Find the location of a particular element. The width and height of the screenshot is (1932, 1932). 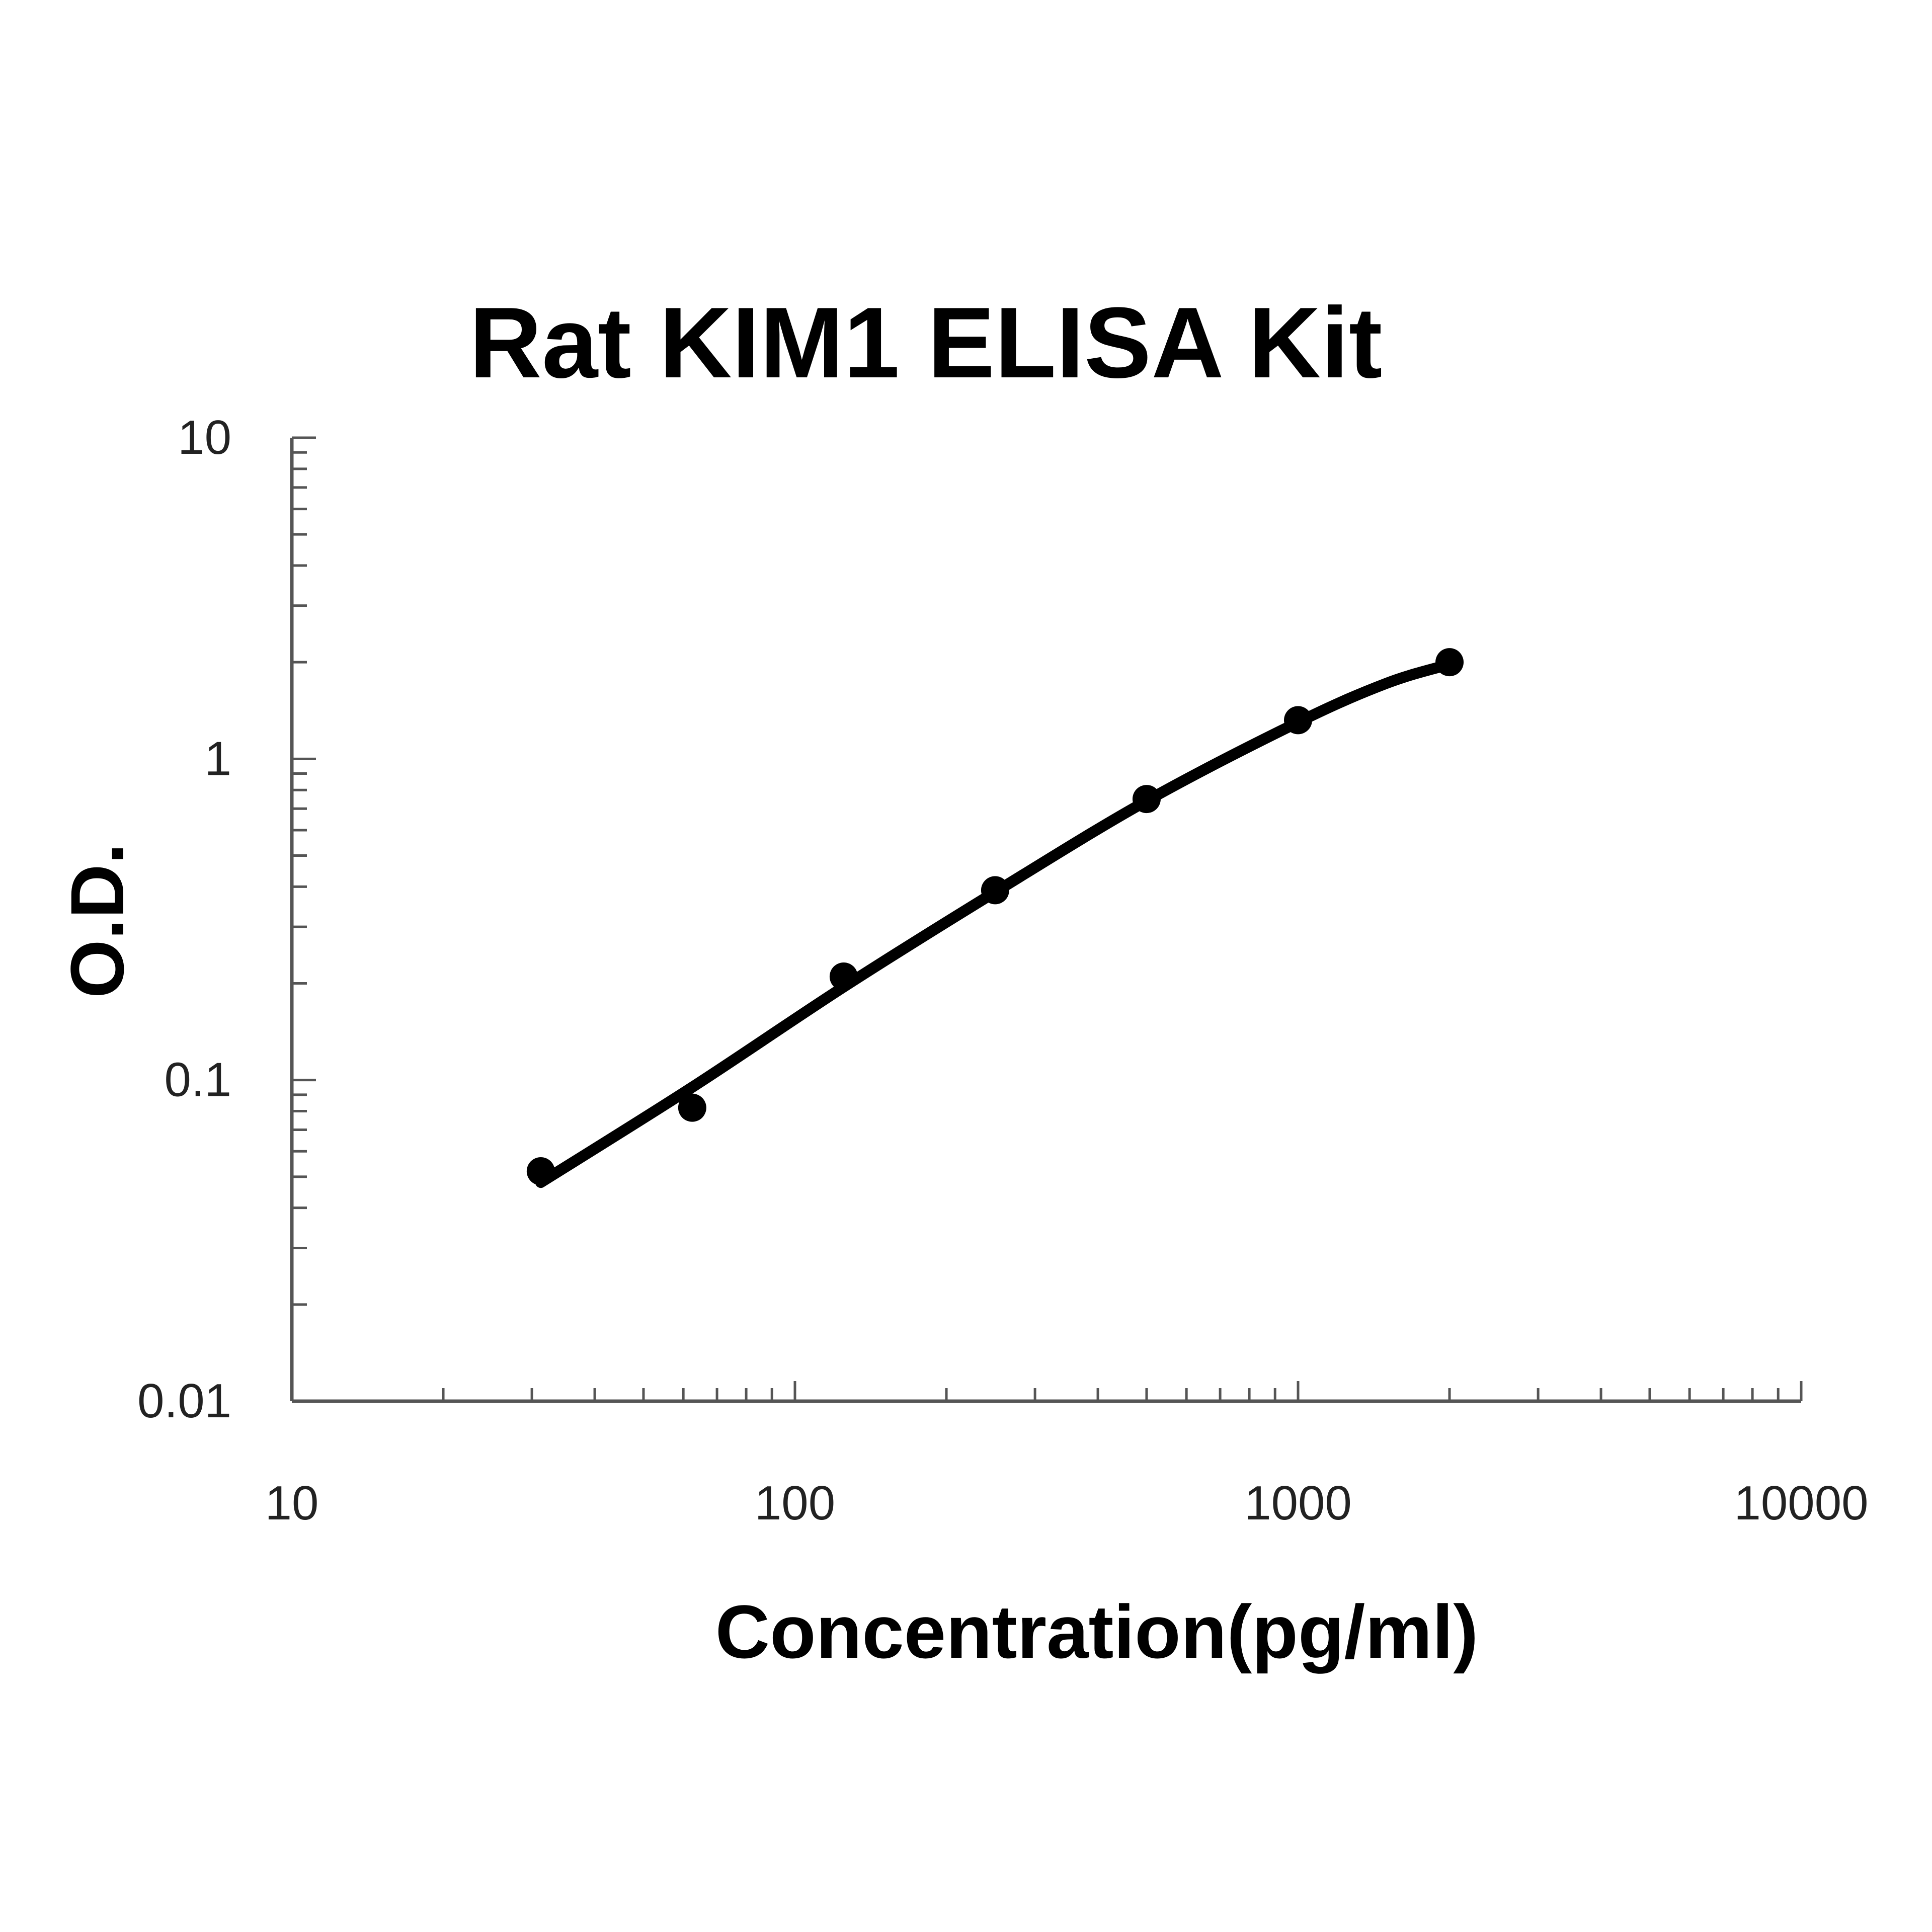

y-axis-label: O.D. is located at coordinates (97, 920).